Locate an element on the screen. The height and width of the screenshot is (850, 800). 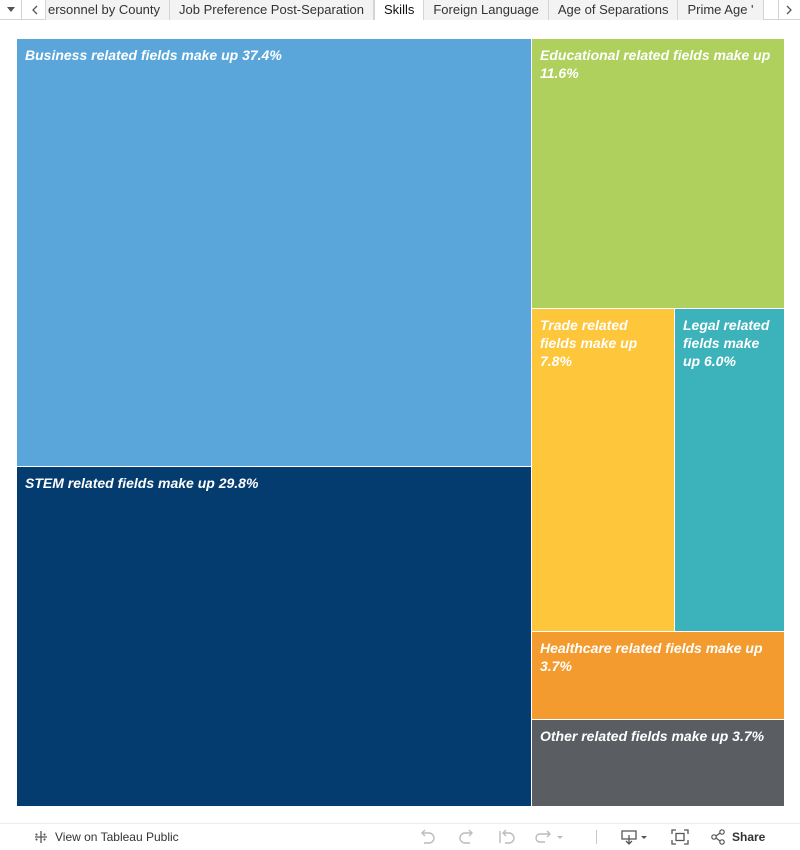
treemap-tile-educational: Educational related fields make up 11.6% is located at coordinates (658, 173).